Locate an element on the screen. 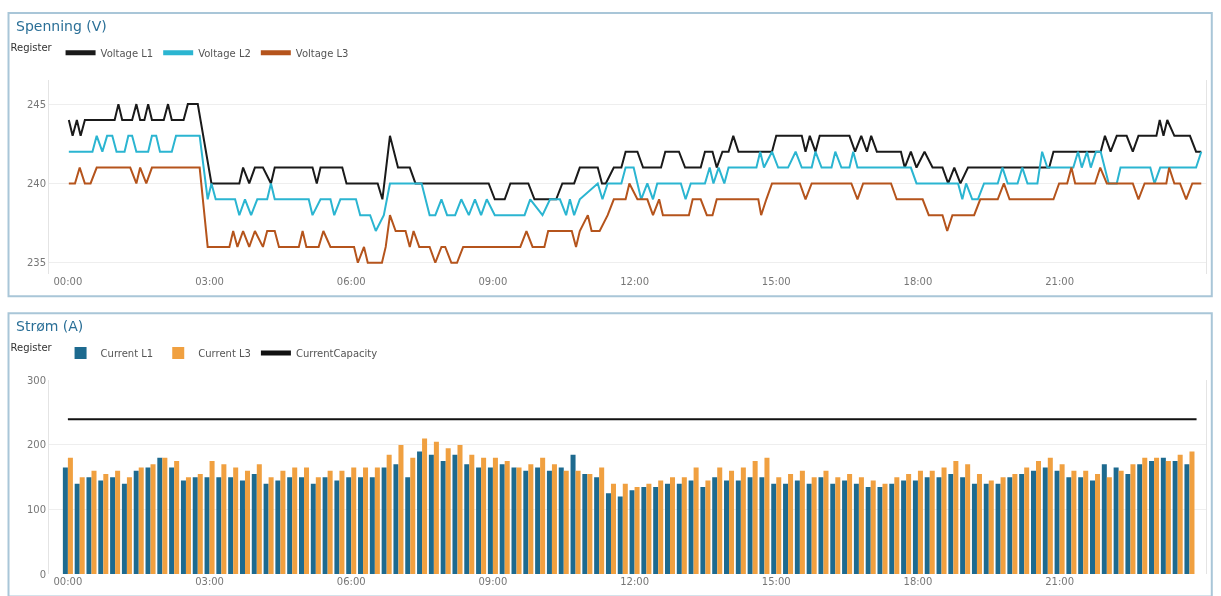 This screenshot has height=596, width=1221. legend-label: Voltage L2 is located at coordinates (224, 53).